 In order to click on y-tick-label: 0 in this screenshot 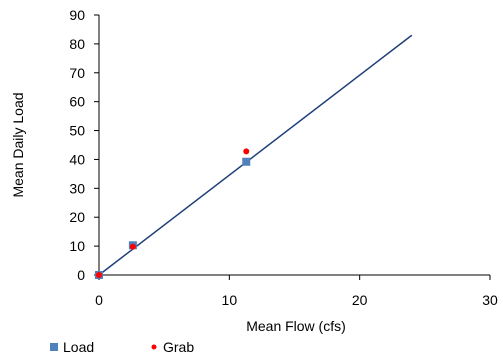, I will do `click(81, 275)`.